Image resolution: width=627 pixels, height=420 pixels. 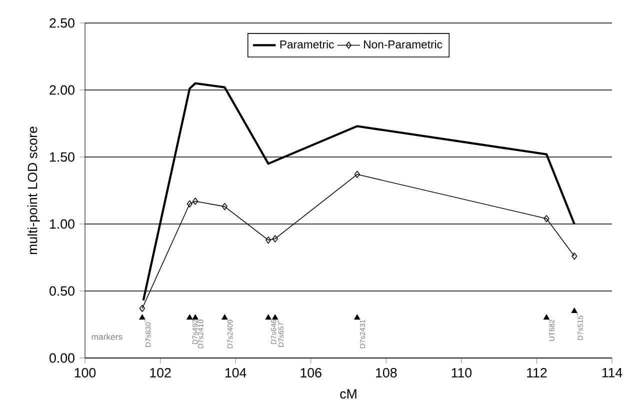 What do you see at coordinates (62, 291) in the screenshot?
I see `y-tick-label: 0.50` at bounding box center [62, 291].